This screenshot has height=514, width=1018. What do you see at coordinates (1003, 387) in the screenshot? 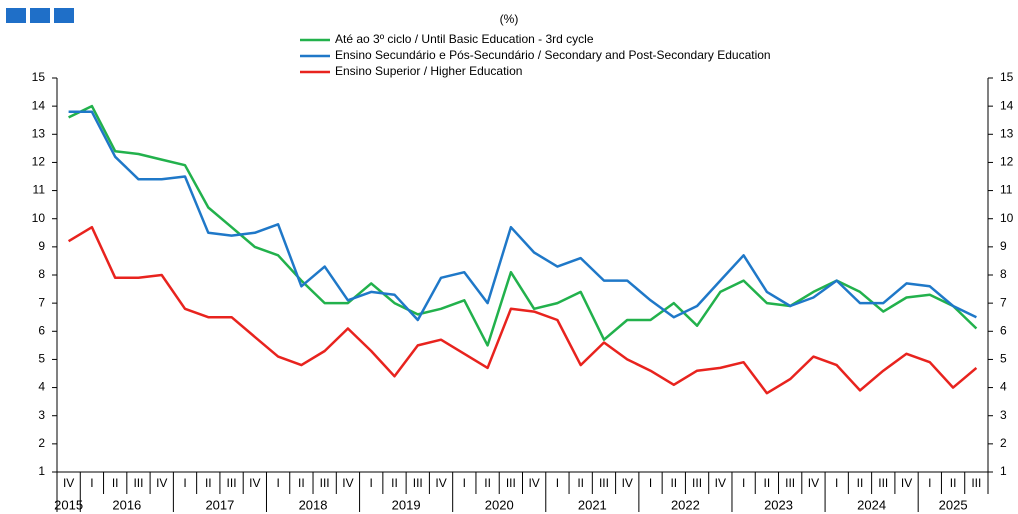
I see `y2-tick-label: 4` at bounding box center [1003, 387].